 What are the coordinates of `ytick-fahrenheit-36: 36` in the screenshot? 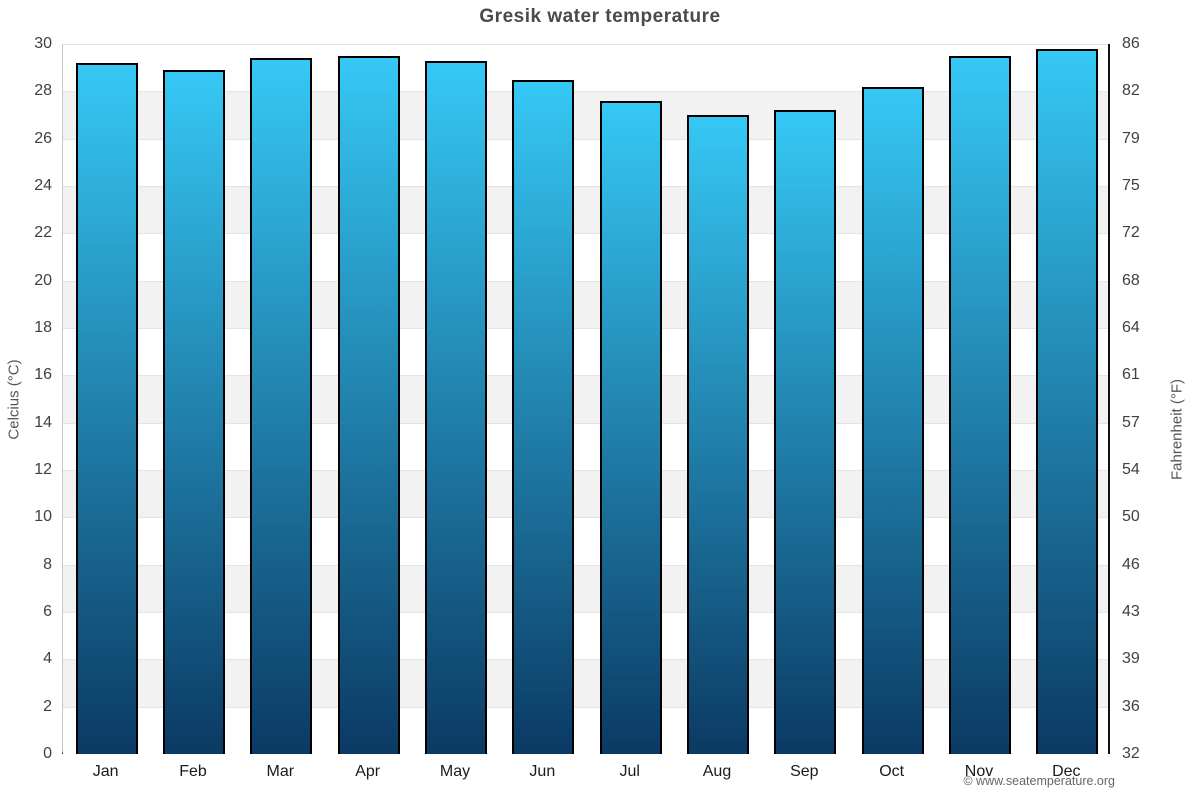 It's located at (1131, 706).